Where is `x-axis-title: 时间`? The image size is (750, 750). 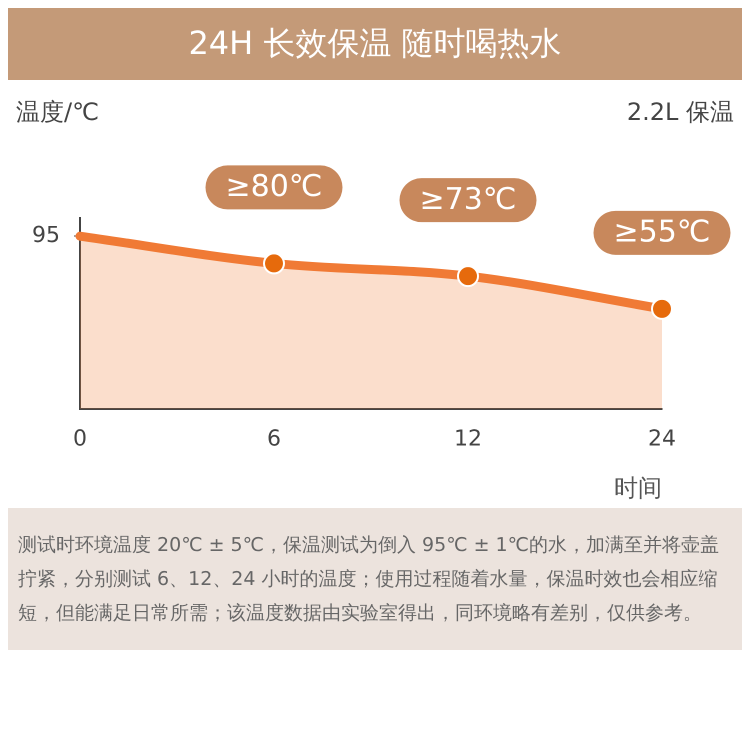 x-axis-title: 时间 is located at coordinates (638, 488).